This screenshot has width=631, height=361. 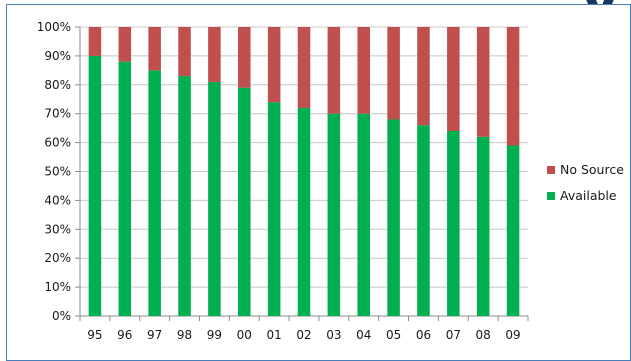 What do you see at coordinates (57, 287) in the screenshot?
I see `y-tick-label: 10%` at bounding box center [57, 287].